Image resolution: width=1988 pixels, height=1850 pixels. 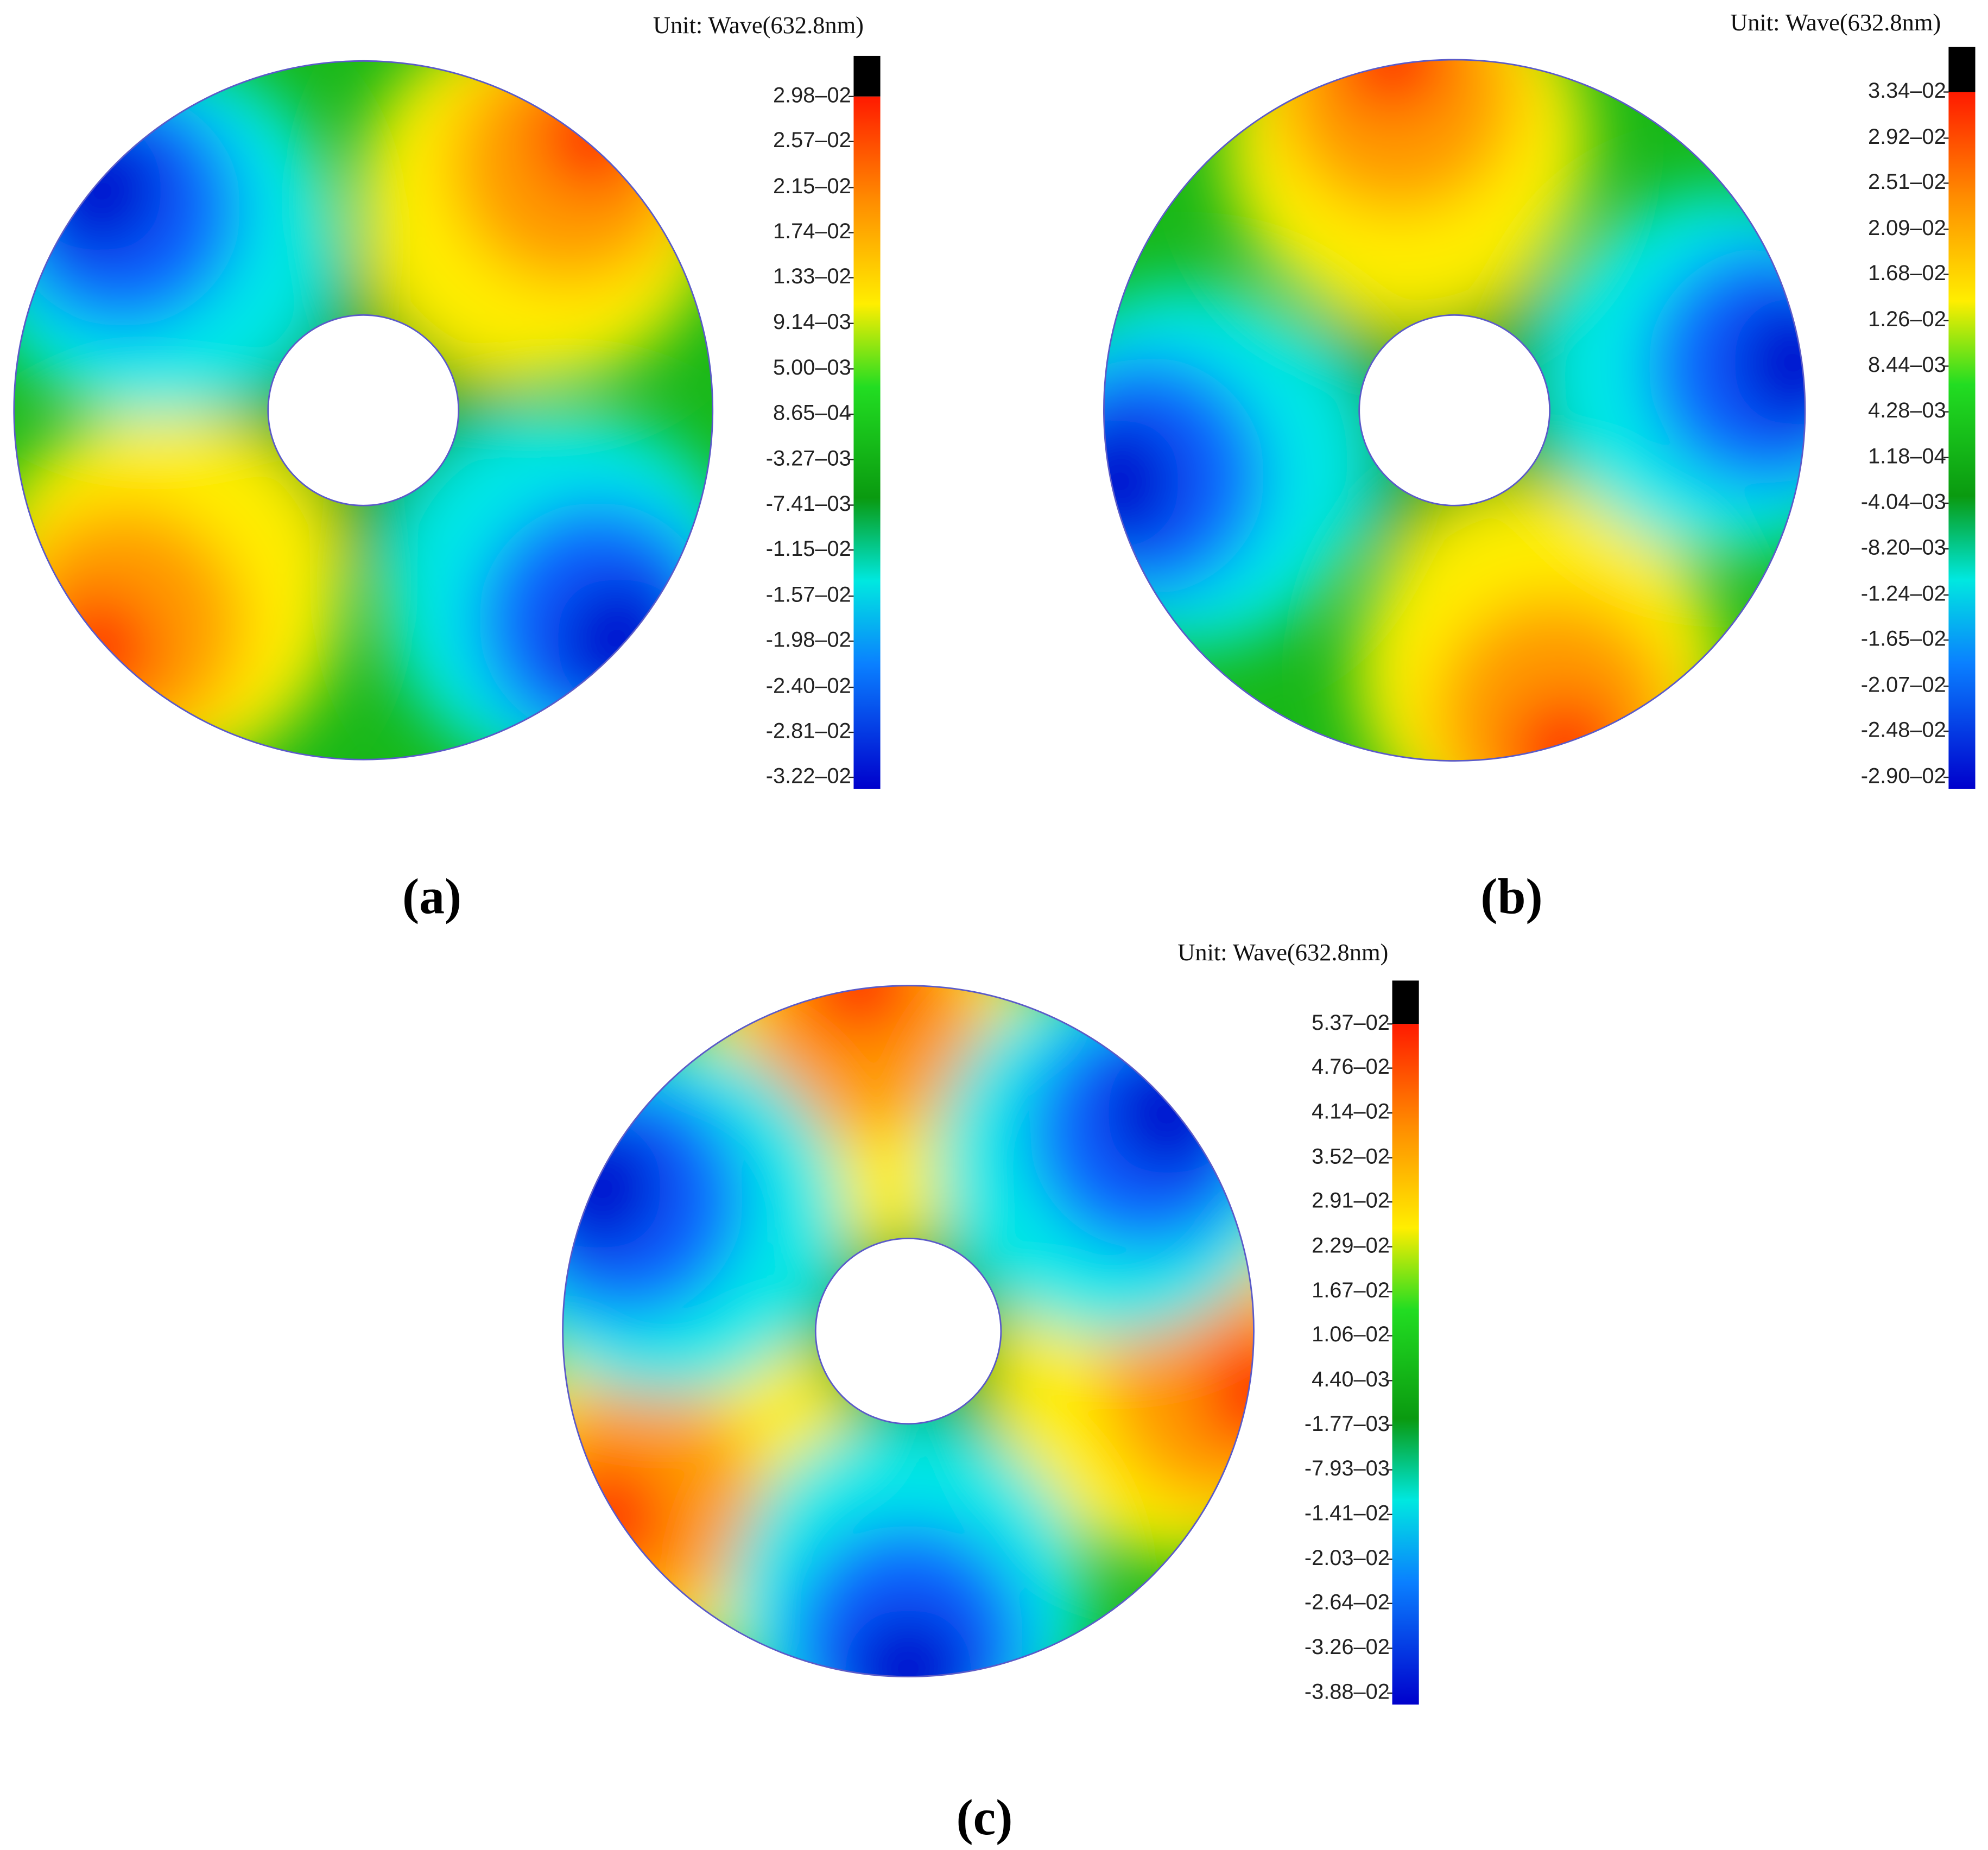 I want to click on colorbar-tick-label: -1.57–02, so click(x=808, y=595).